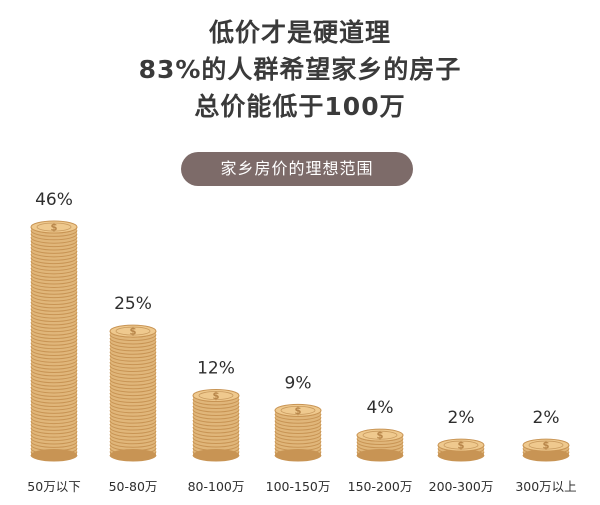 This screenshot has width=600, height=505. What do you see at coordinates (54, 341) in the screenshot?
I see `bar-1: $` at bounding box center [54, 341].